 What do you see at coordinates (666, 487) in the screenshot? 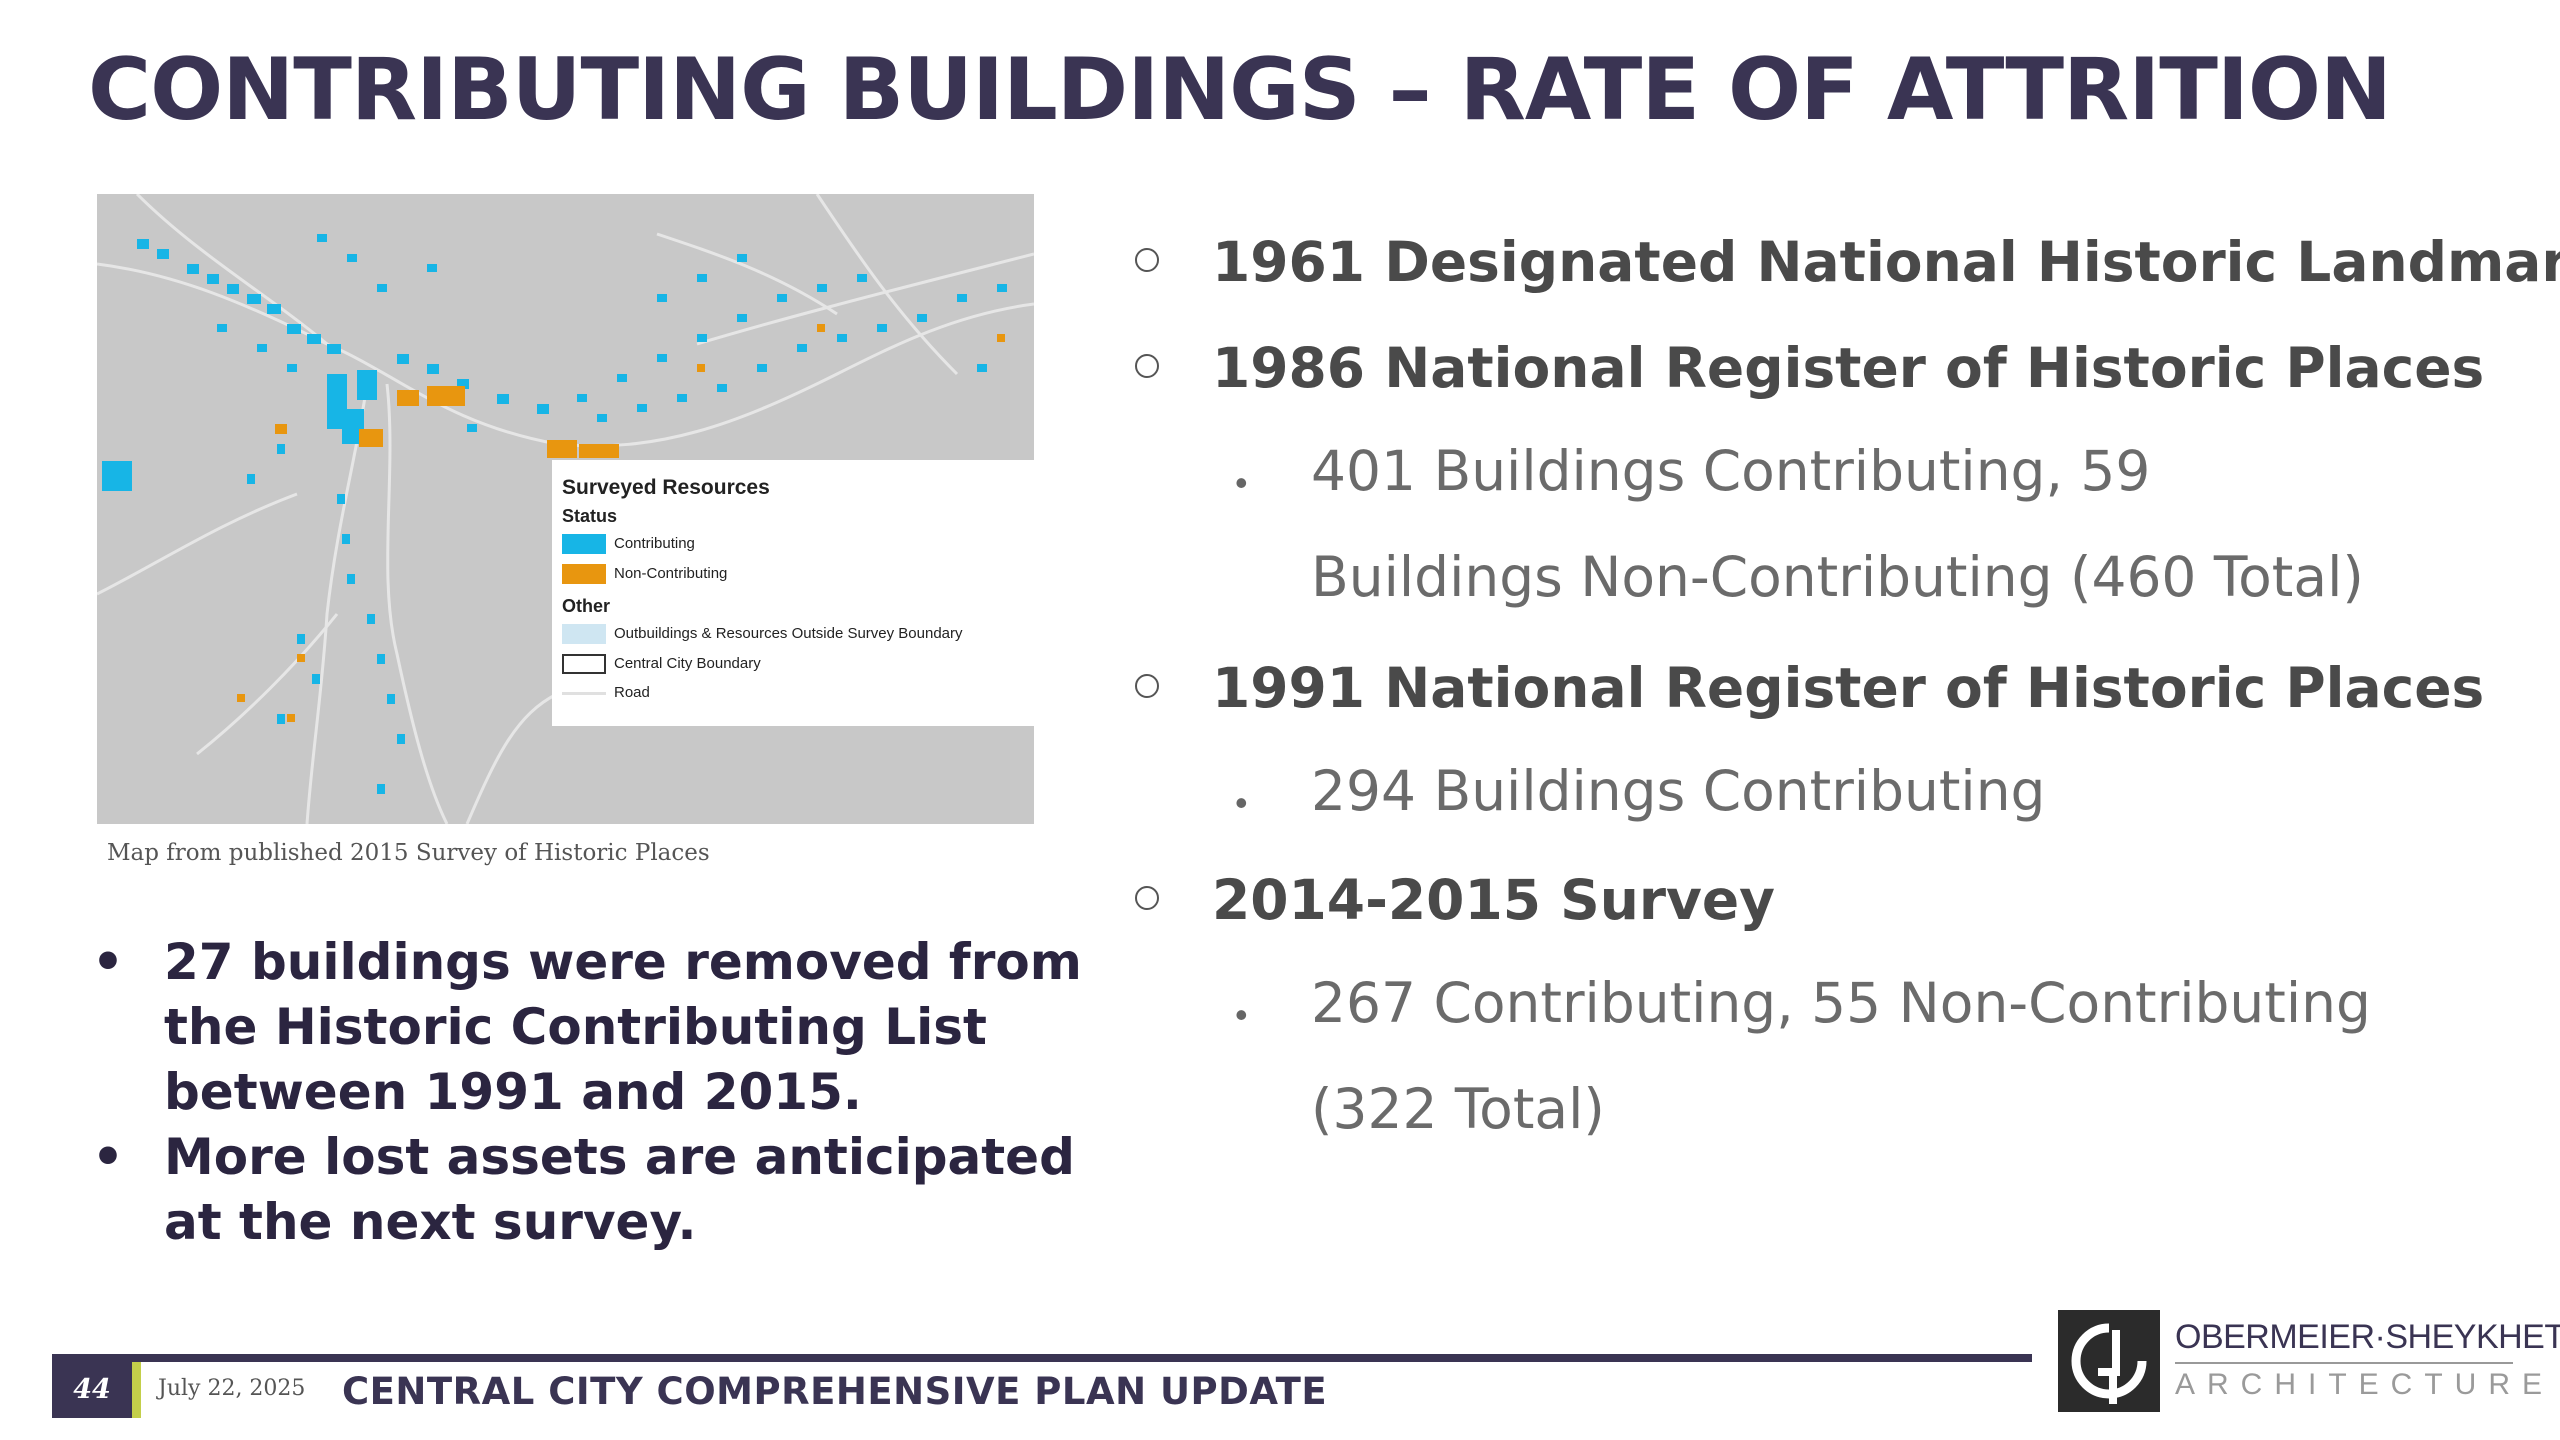
I see `legend-title: Surveyed Resources` at bounding box center [666, 487].